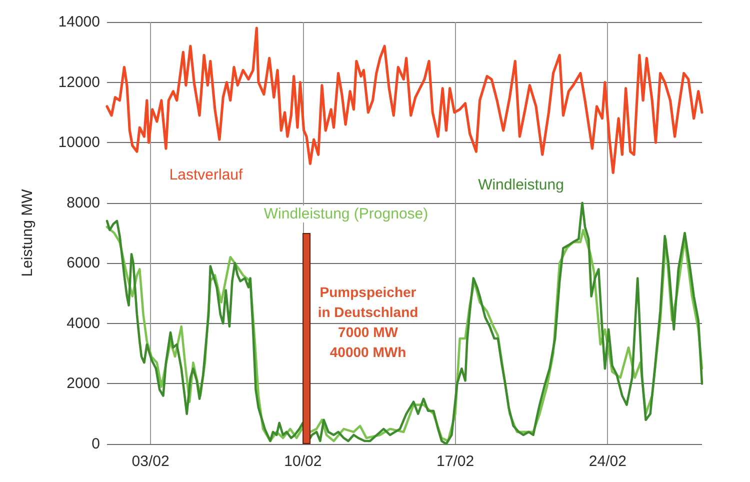 This screenshot has height=482, width=750. Describe the element at coordinates (346, 214) in the screenshot. I see `text: Windleistung (Prognose)` at that location.